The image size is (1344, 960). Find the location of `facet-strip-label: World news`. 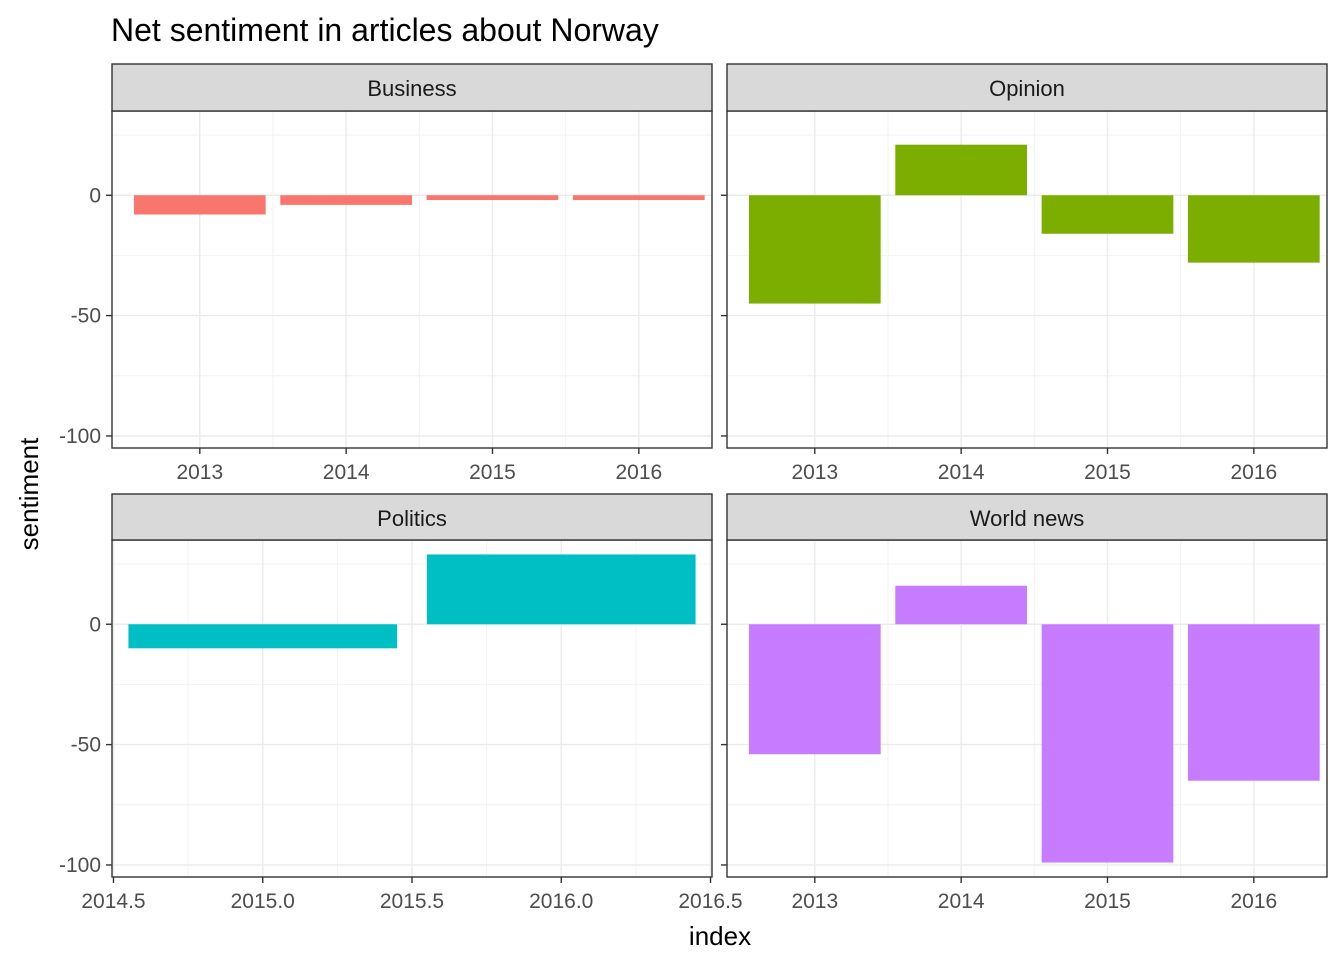

facet-strip-label: World news is located at coordinates (1027, 518).